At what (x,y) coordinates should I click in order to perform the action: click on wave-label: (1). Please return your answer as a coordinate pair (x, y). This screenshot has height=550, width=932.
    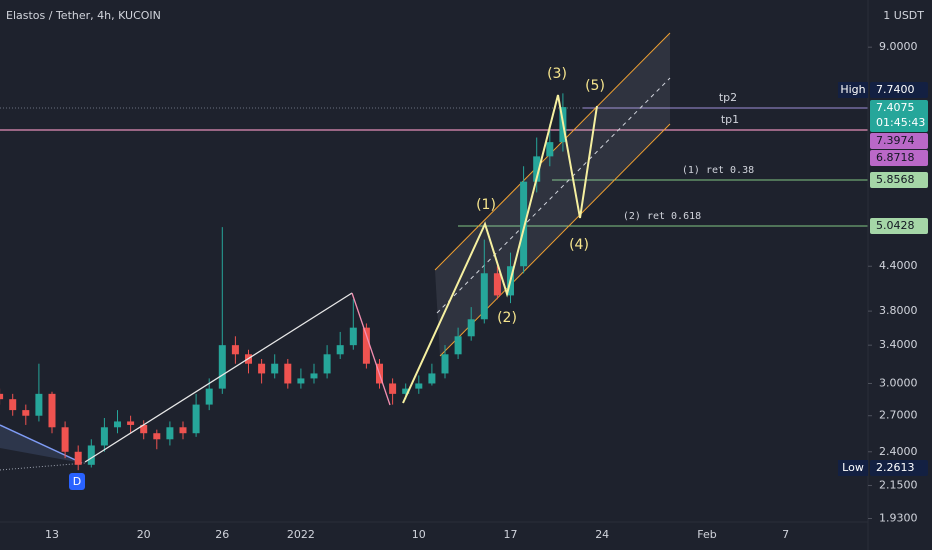
    Looking at the image, I should click on (486, 205).